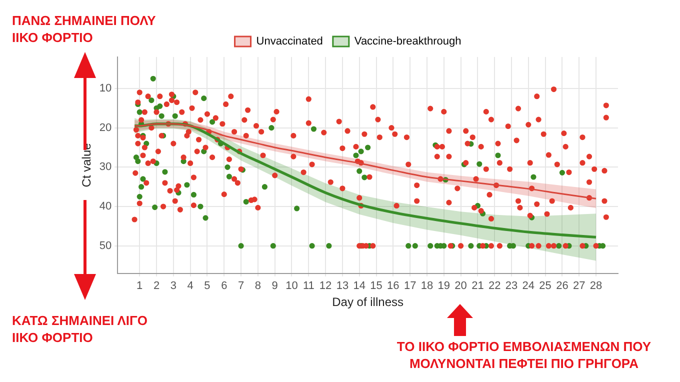 The image size is (680, 382). I want to click on x-tick-label: 9, so click(275, 286).